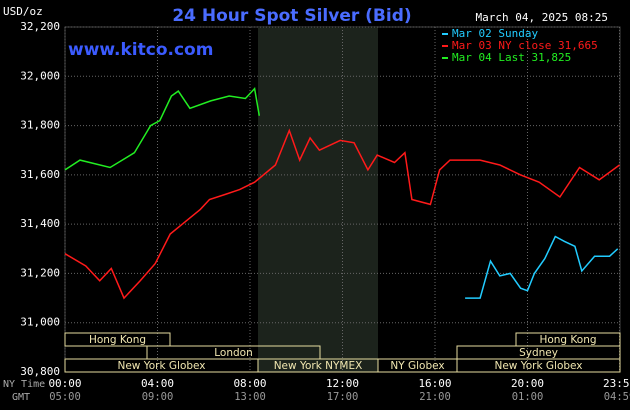  Describe the element at coordinates (40, 125) in the screenshot. I see `y-tick-label: 31,800` at that location.